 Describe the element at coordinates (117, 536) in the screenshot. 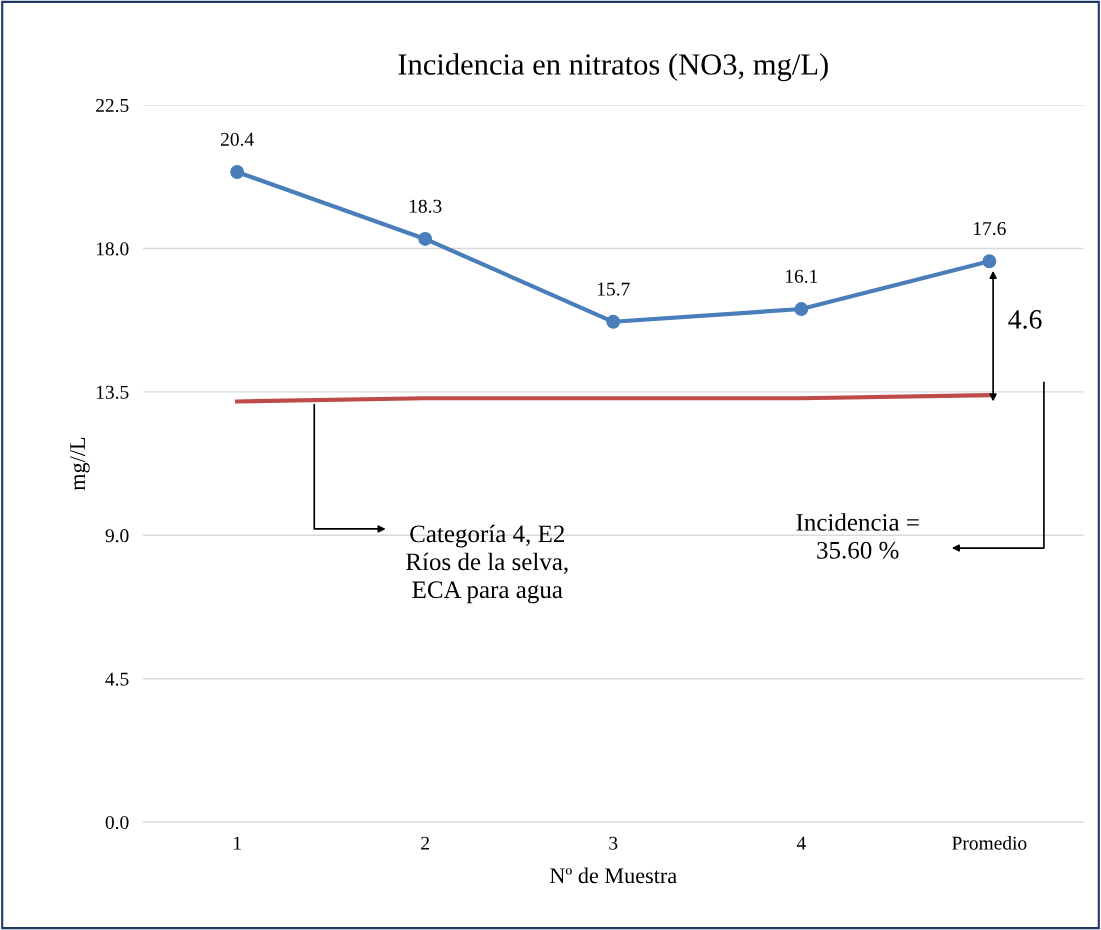

I see `y-tick-label: 9.0` at that location.